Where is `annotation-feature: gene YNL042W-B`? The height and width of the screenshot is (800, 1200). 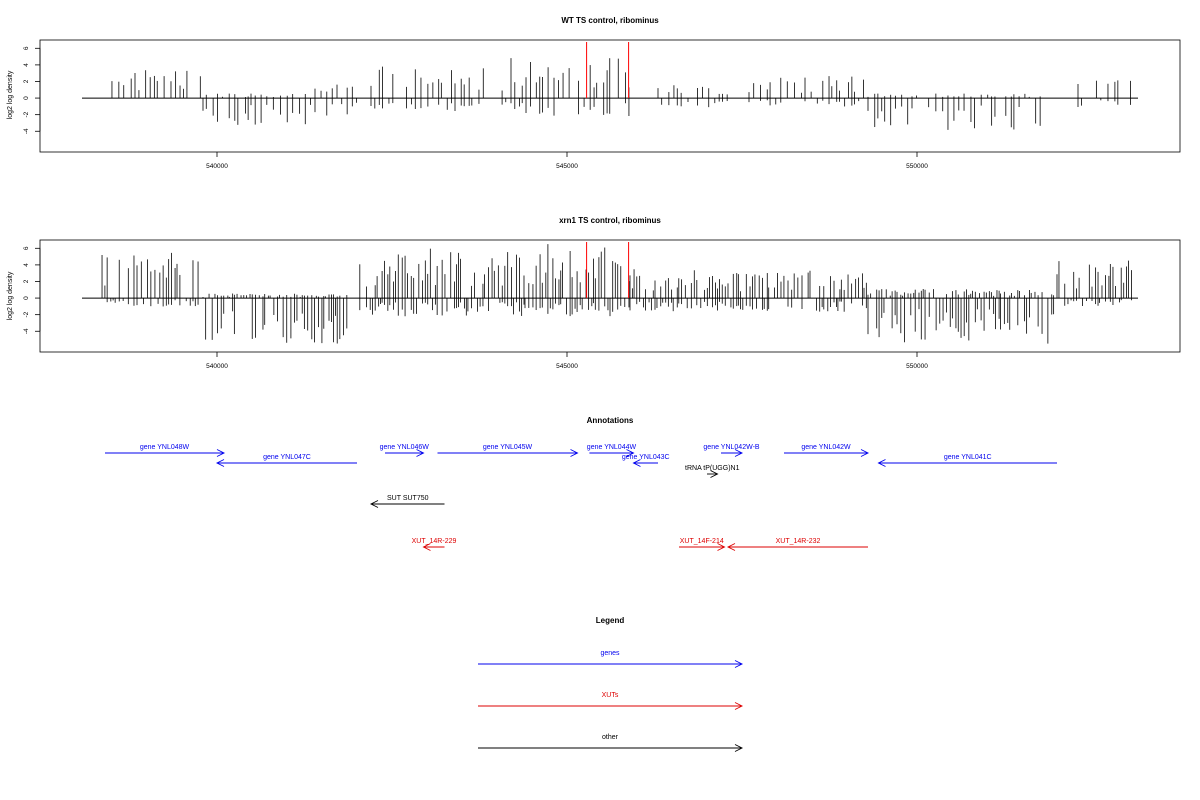 annotation-feature: gene YNL042W-B is located at coordinates (731, 450).